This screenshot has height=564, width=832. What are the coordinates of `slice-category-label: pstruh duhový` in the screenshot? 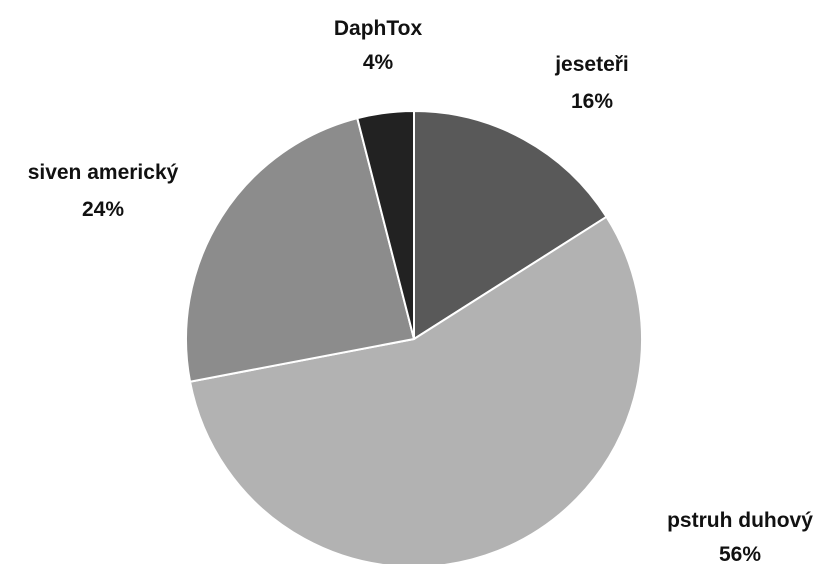 It's located at (740, 520).